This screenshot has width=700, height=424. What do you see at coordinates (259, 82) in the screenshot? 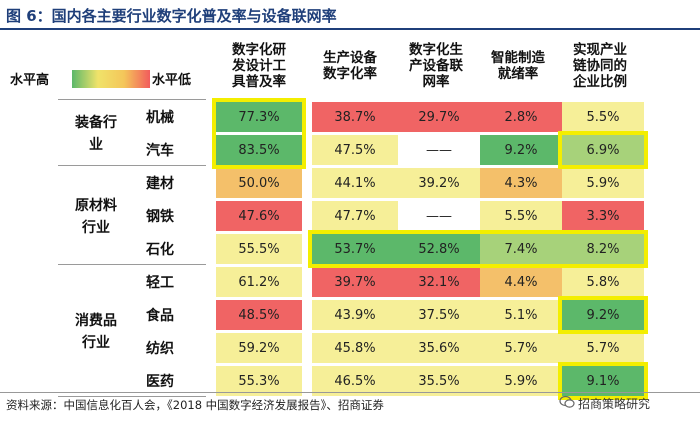
I see `column-header-line: 具普及率` at bounding box center [259, 82].